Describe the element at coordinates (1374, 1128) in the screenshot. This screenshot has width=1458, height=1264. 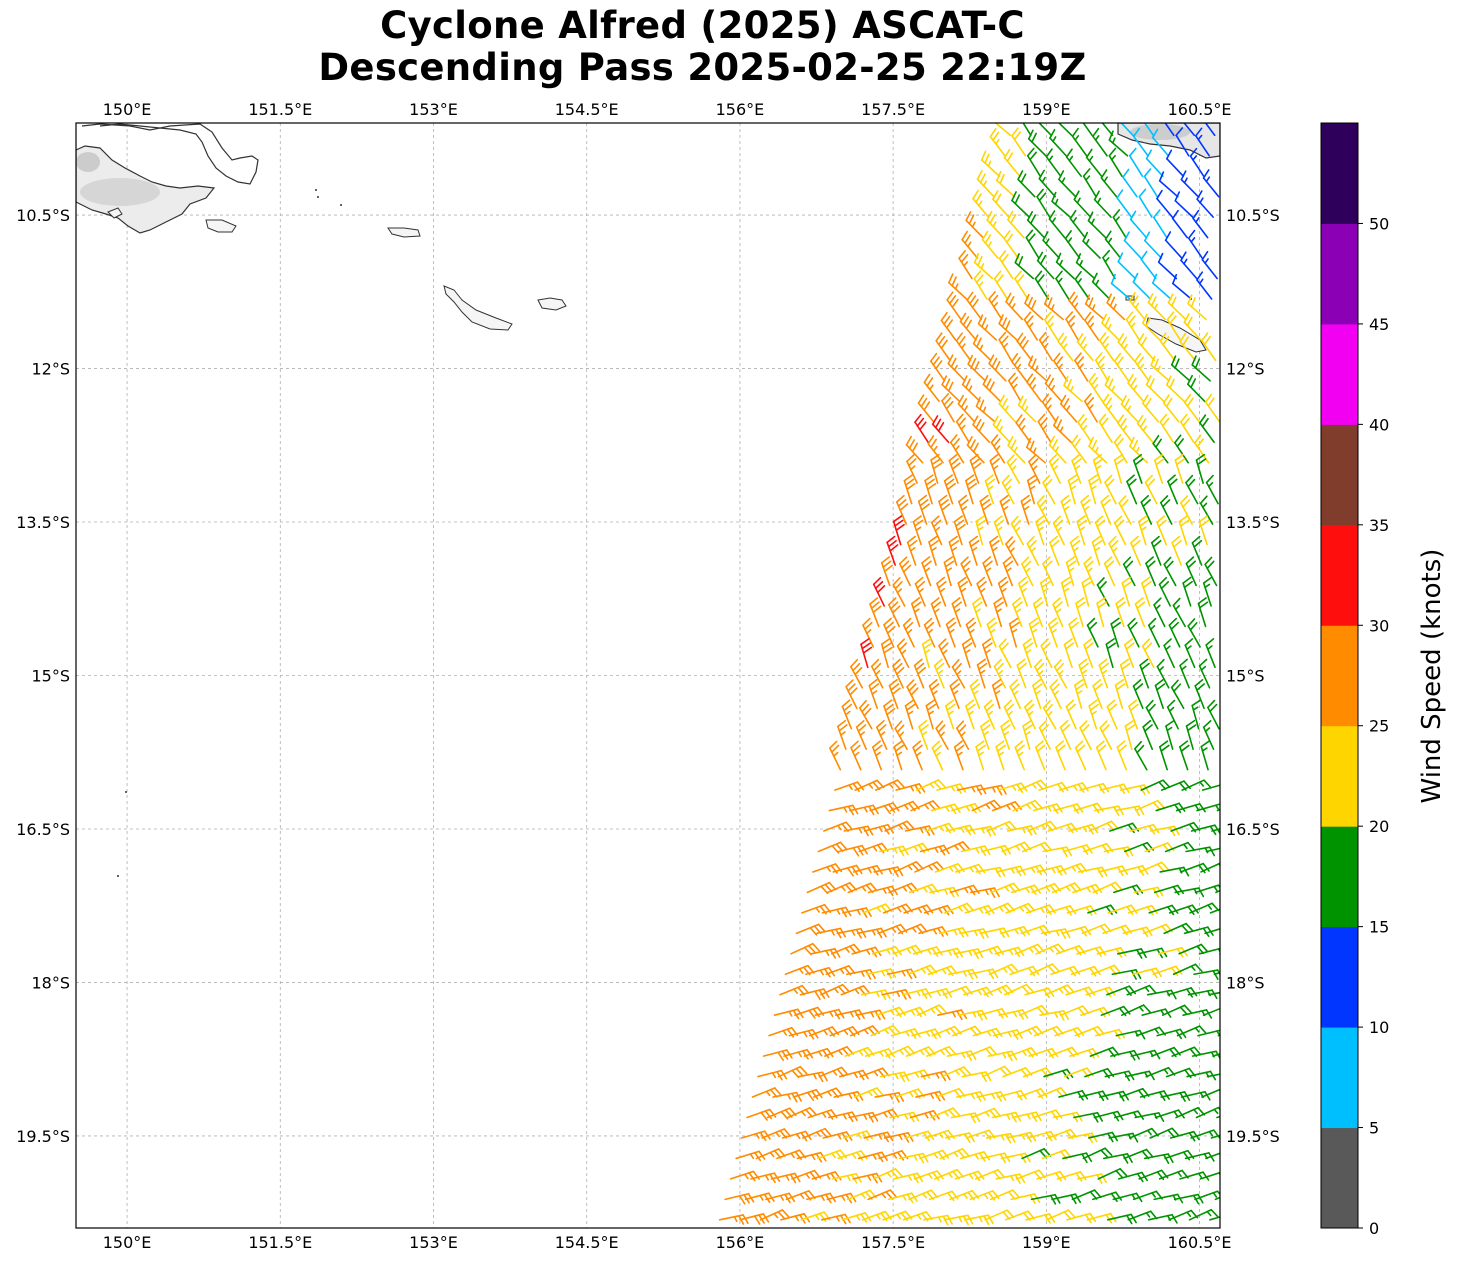
I see `colorbar-tick-label: 5` at that location.